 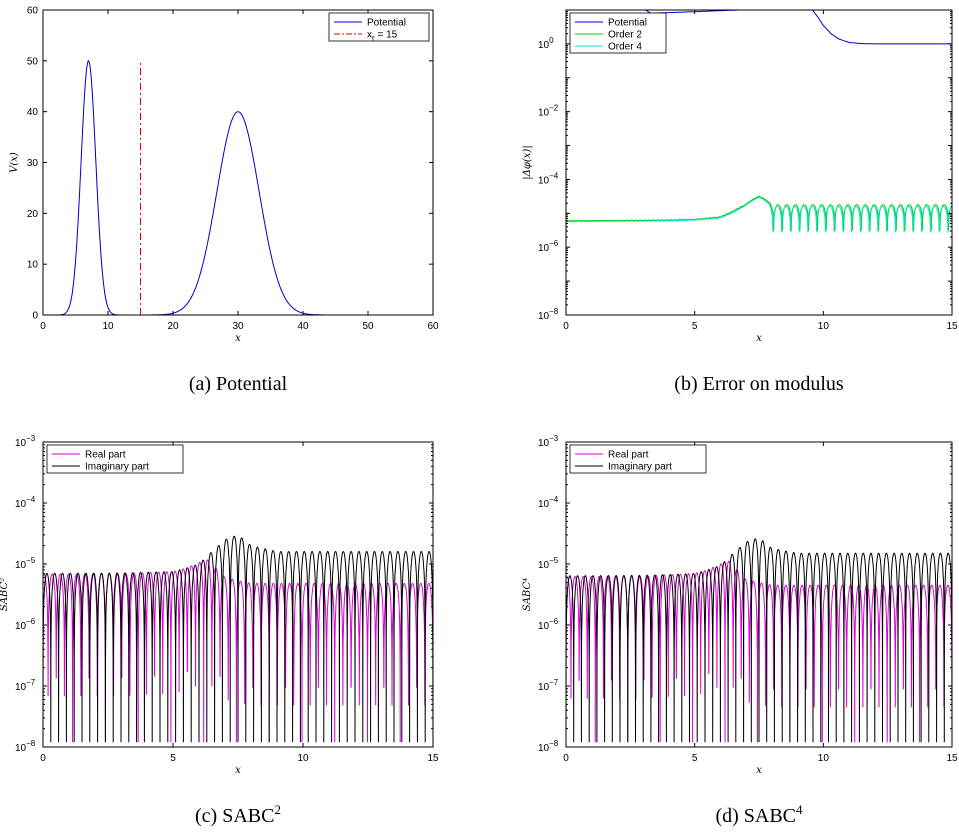 I want to click on figure-caption: (a) Potential, so click(x=238, y=384).